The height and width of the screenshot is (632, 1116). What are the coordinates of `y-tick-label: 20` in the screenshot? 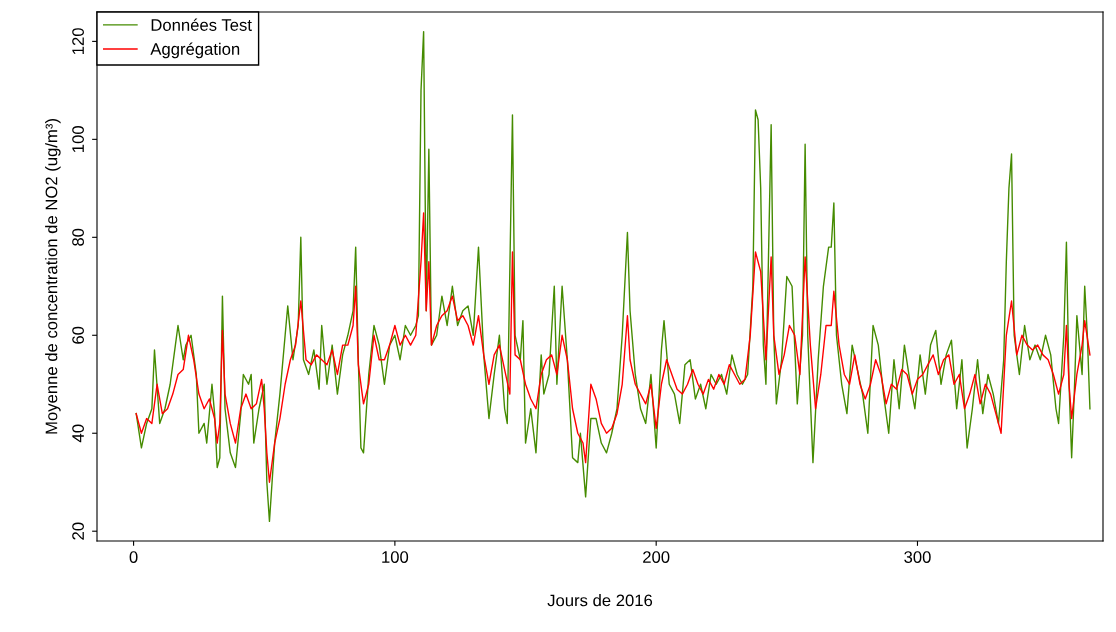 It's located at (78, 531).